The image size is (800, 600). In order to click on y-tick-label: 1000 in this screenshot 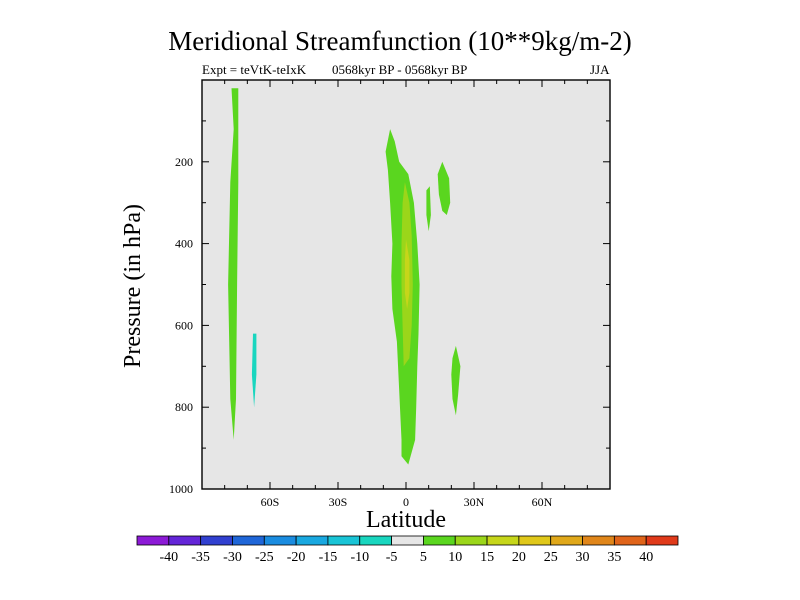, I will do `click(181, 489)`.